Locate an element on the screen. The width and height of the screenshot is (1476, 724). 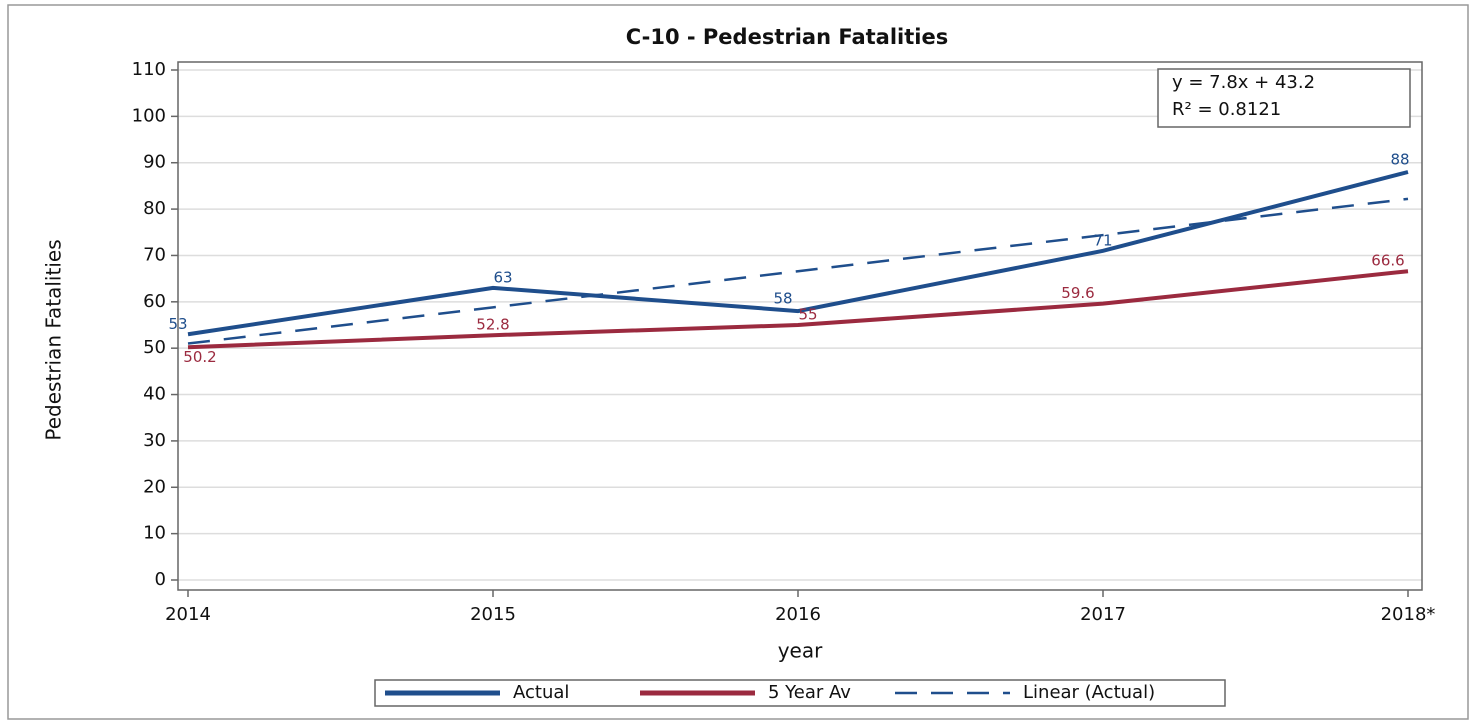
y-tick-label: 50 is located at coordinates (154, 347).